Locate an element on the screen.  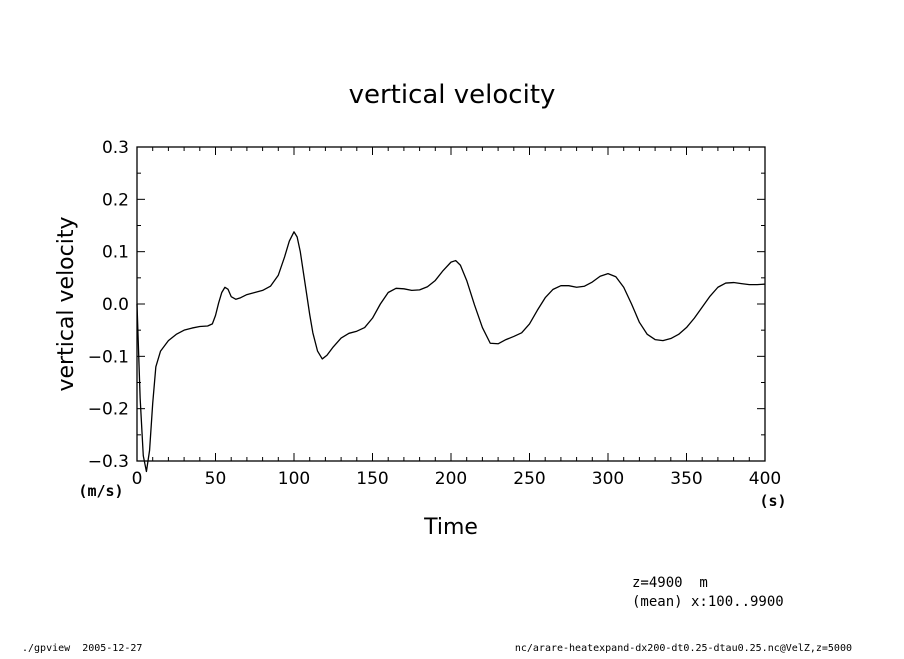
x-tick-label: 300 is located at coordinates (608, 479).